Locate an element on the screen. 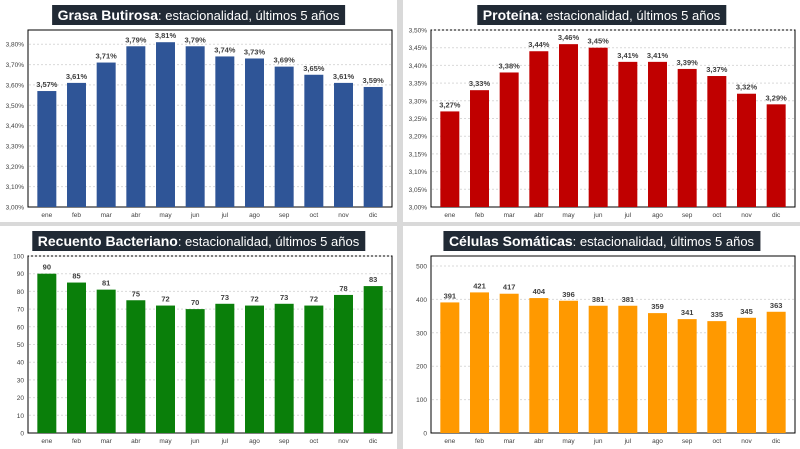  data-label: 3,74% is located at coordinates (225, 49).